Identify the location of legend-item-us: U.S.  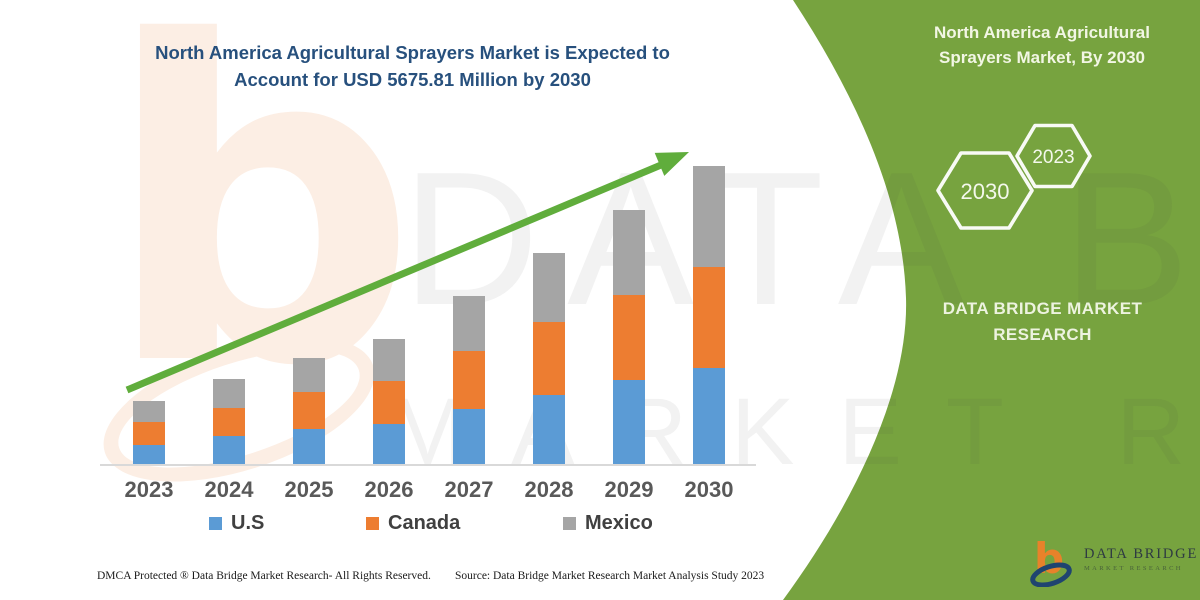
(236, 523).